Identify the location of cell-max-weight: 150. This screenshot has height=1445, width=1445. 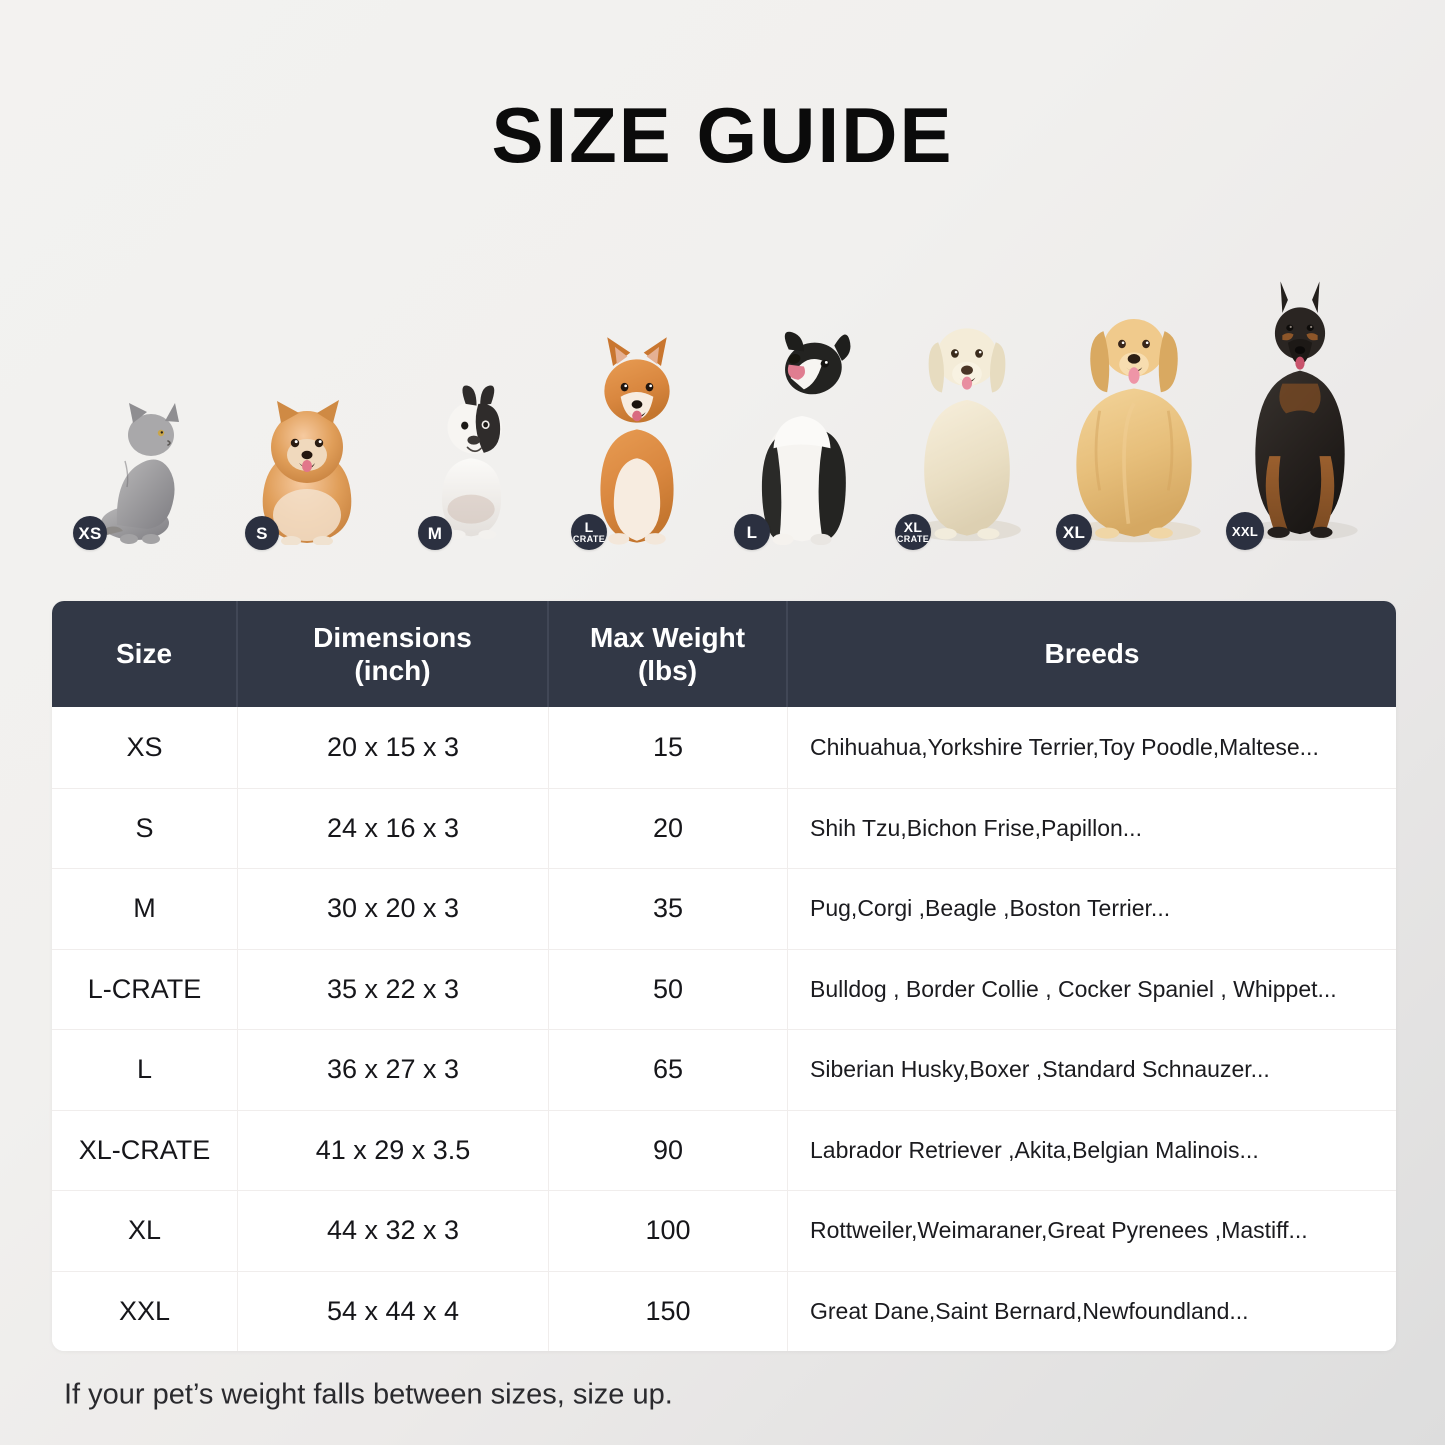
(668, 1311).